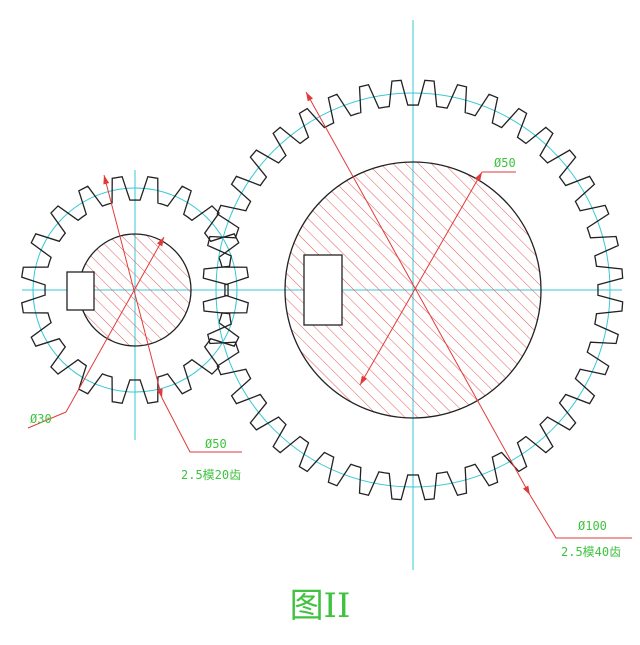  I want to click on small-gear-bore-label: Ø30, so click(41, 419).